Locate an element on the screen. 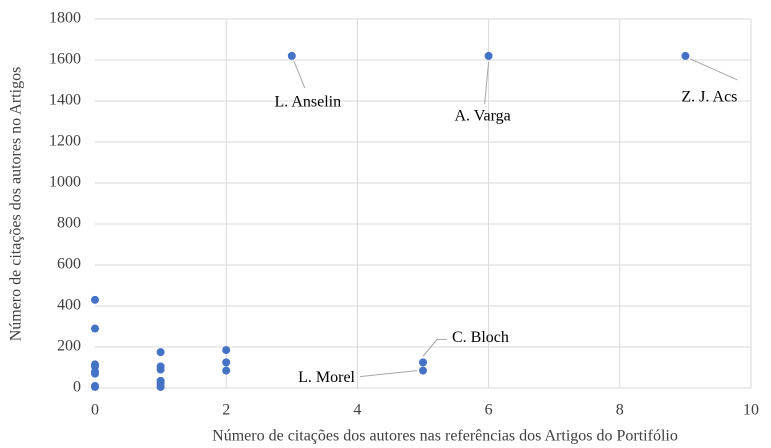  y-tick-label: 1400 is located at coordinates (65, 100).